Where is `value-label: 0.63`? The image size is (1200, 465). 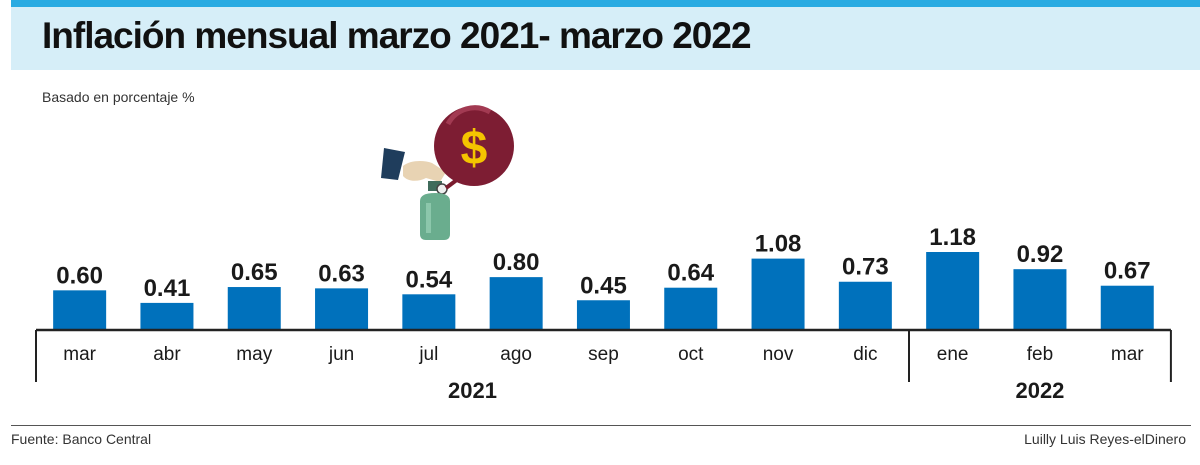 value-label: 0.63 is located at coordinates (341, 273).